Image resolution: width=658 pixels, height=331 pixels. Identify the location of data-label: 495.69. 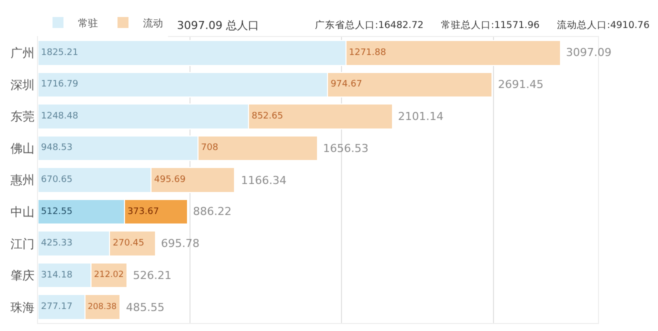
(170, 180).